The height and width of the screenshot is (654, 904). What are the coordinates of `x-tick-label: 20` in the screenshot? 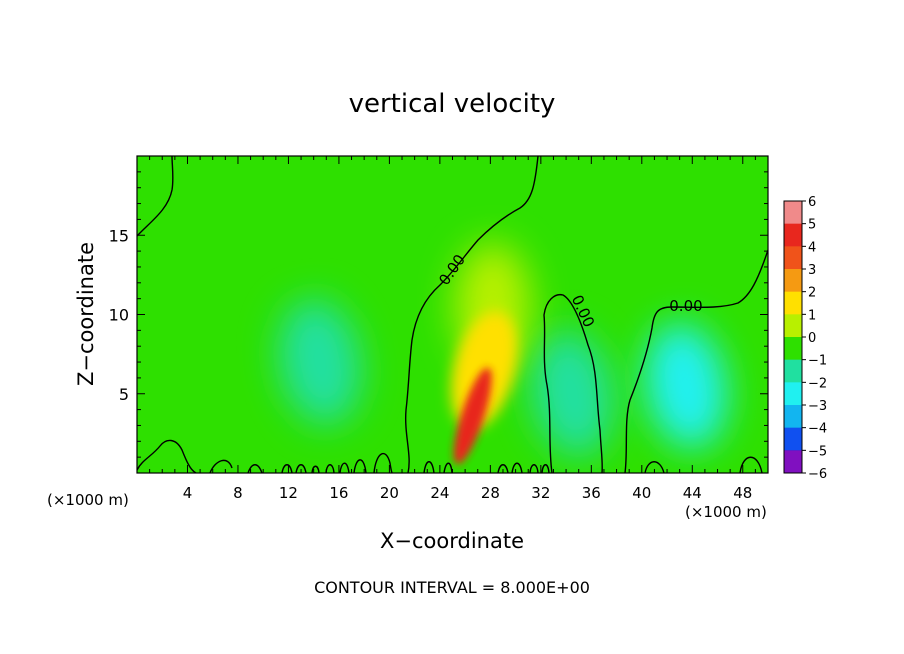 It's located at (389, 493).